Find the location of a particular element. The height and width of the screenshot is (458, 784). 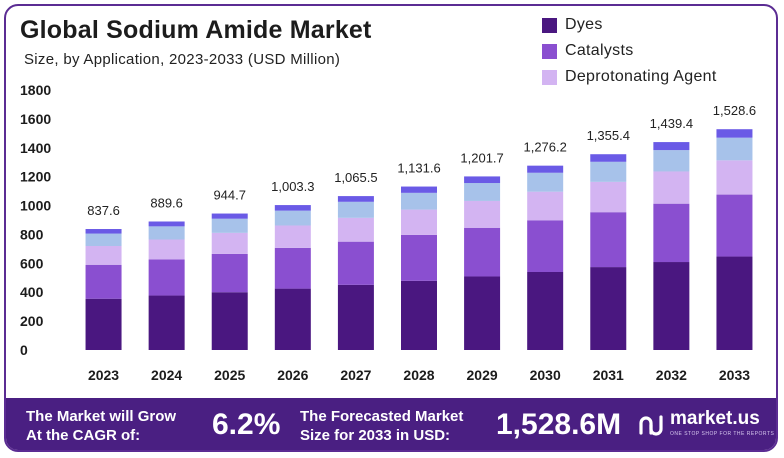

bar-segment-deprotonating-agent-2023 is located at coordinates (103, 255).